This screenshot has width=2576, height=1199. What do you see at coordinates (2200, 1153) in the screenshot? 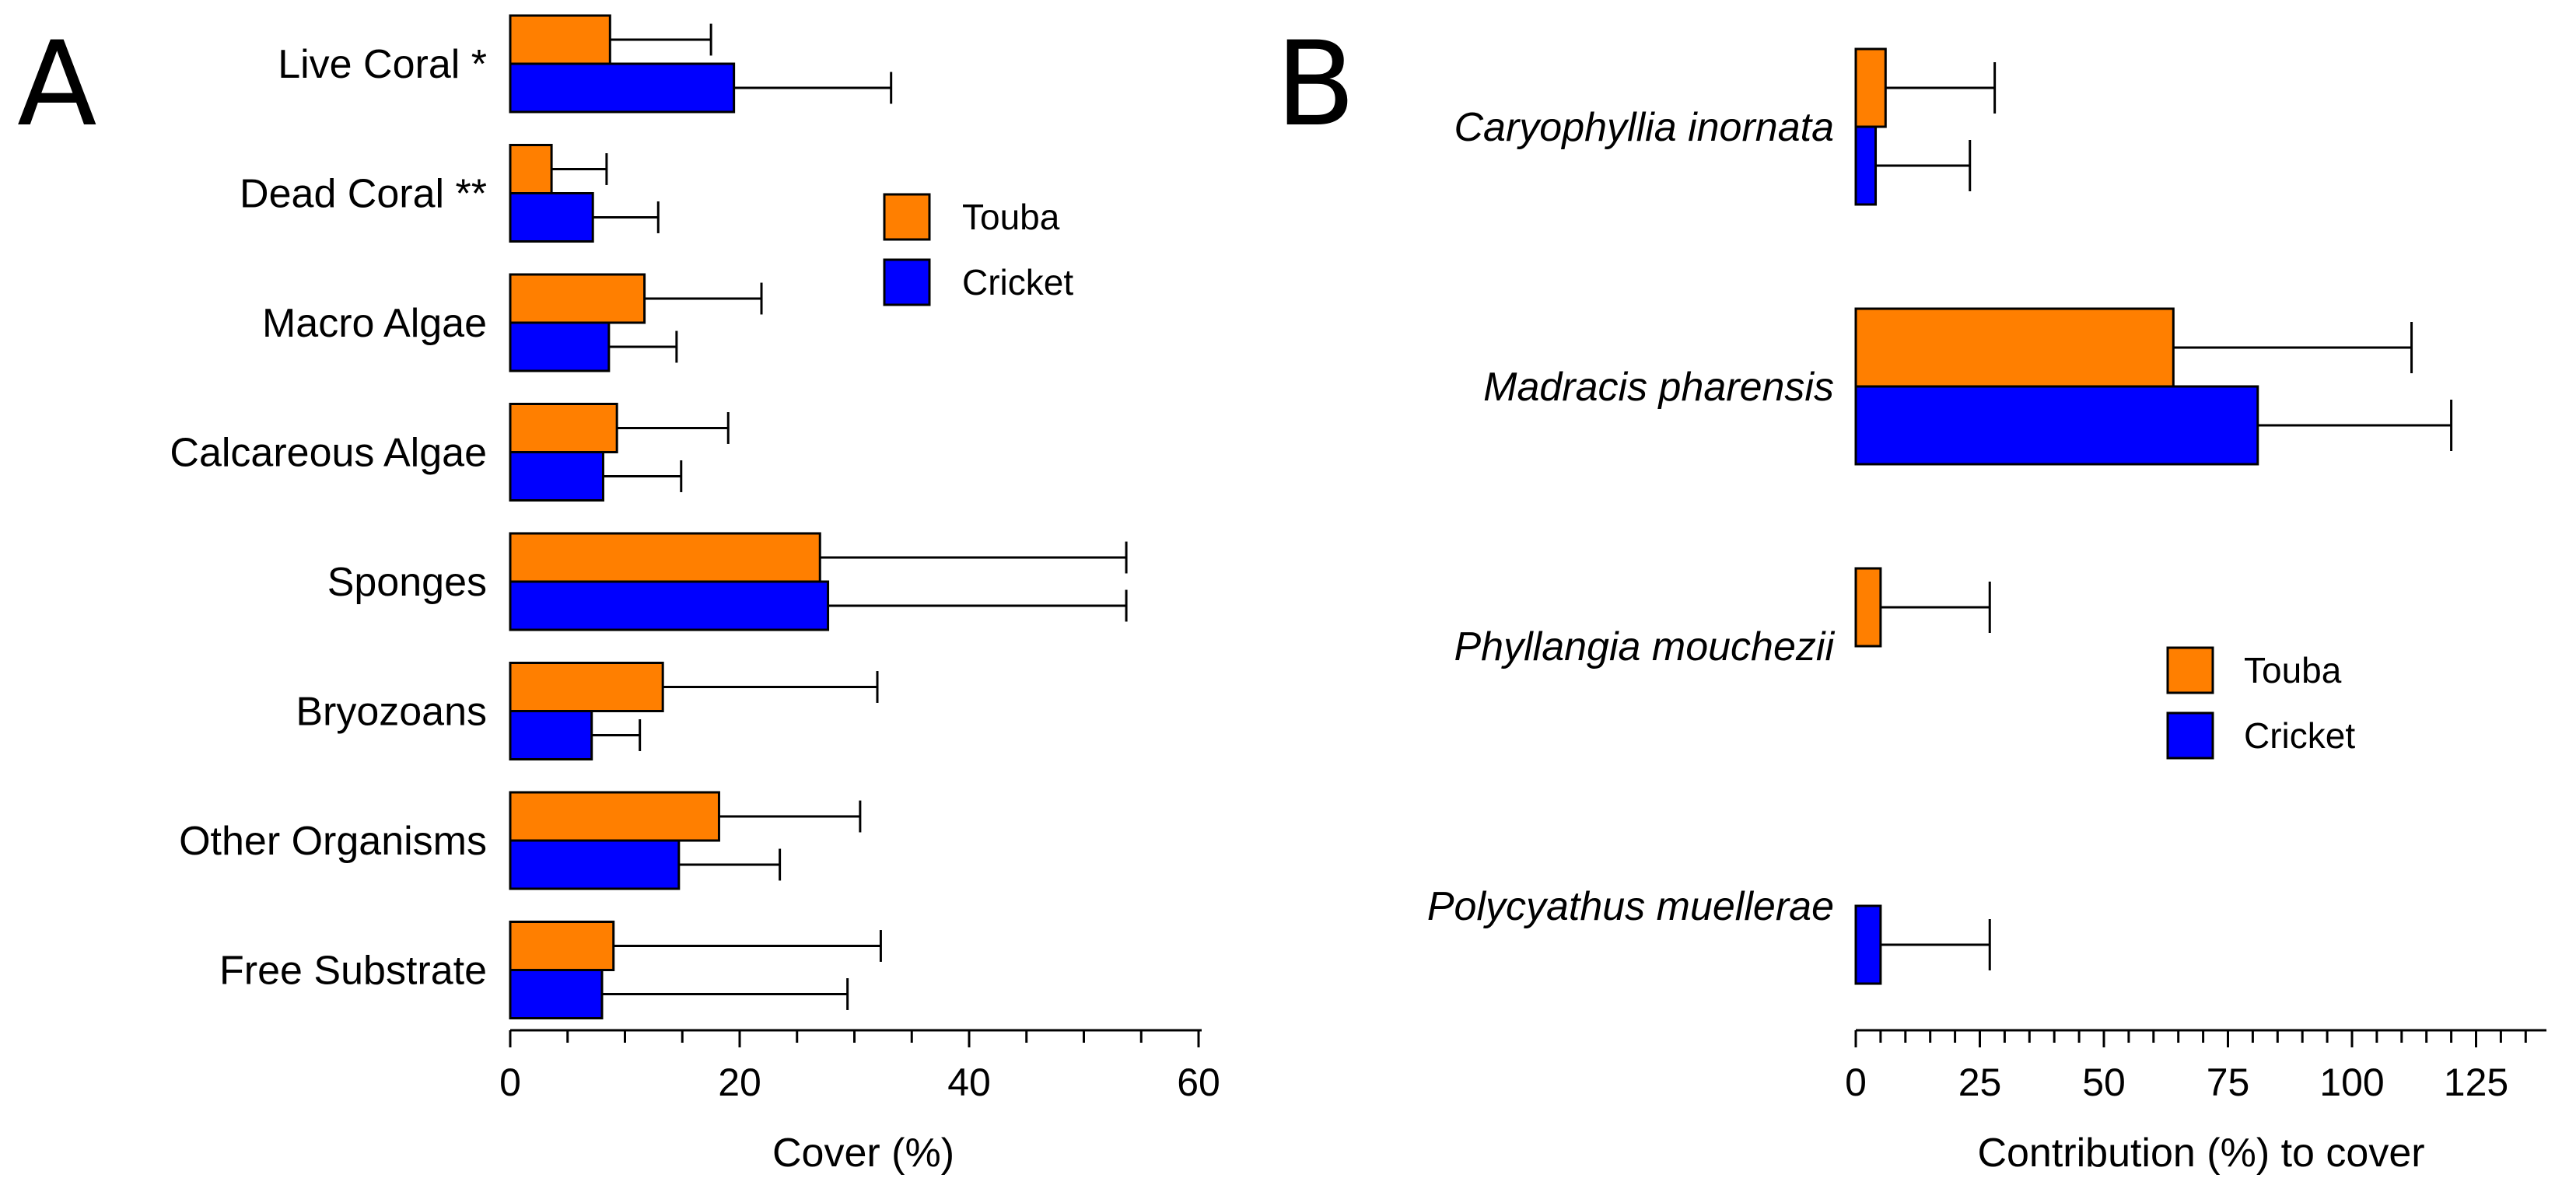
I see `x-axis-title-b: Contribution (%) to cover` at bounding box center [2200, 1153].